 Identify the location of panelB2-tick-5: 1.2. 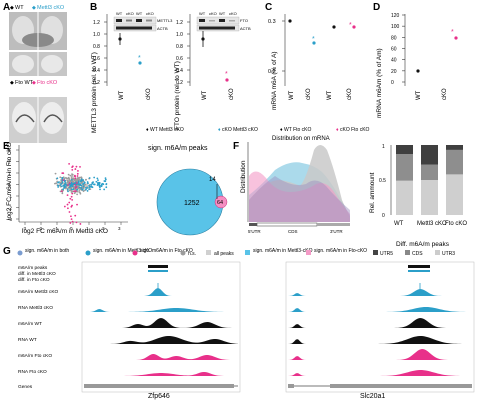
(179, 23).